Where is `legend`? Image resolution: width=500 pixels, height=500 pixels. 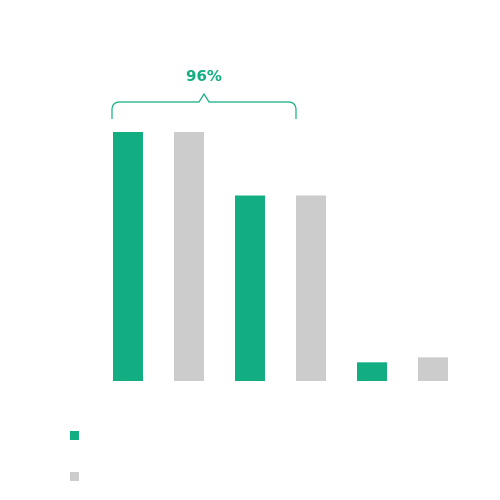 legend is located at coordinates (78, 462).